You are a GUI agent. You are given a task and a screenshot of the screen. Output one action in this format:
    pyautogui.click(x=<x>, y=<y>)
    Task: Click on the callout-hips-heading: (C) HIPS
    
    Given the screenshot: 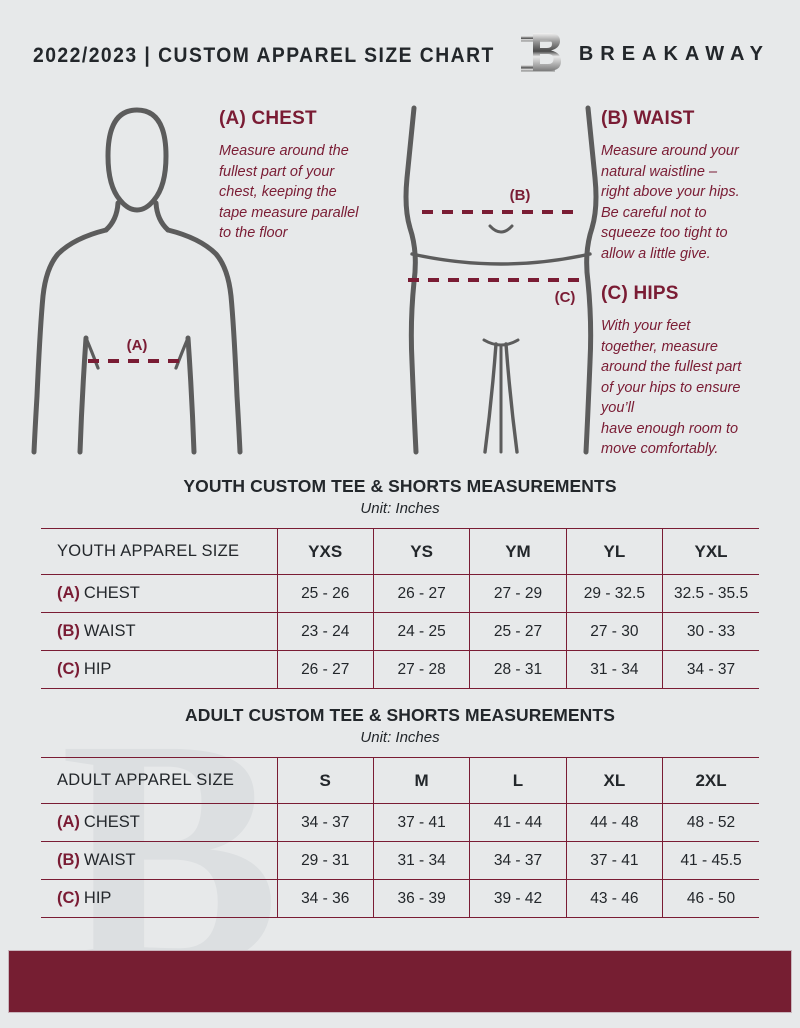 What is the action you would take?
    pyautogui.click(x=640, y=293)
    